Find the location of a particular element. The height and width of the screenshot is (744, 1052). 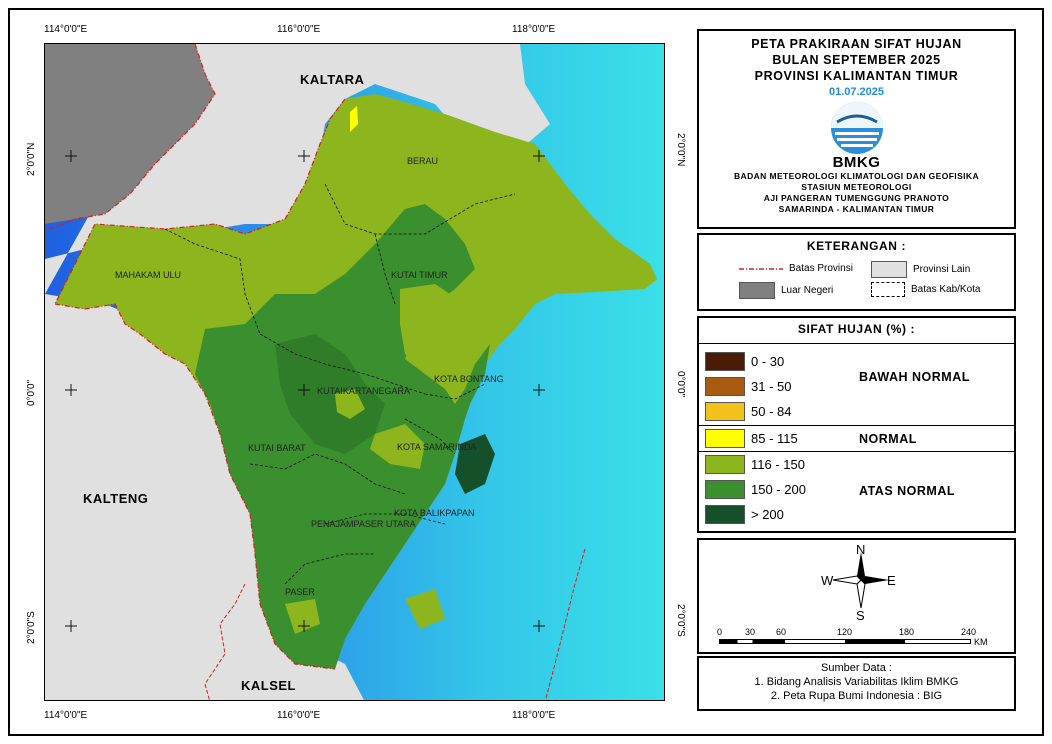

category-bawah-normal: BAWAH NORMAL is located at coordinates (914, 377).